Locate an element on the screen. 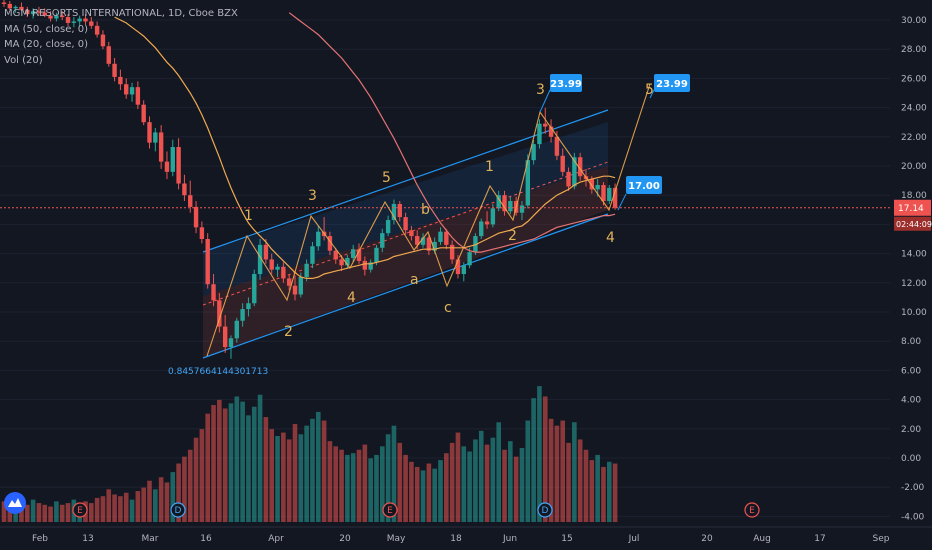 This screenshot has width=932, height=550. channel-ratio-label: 0.8457664144301713 is located at coordinates (218, 372).